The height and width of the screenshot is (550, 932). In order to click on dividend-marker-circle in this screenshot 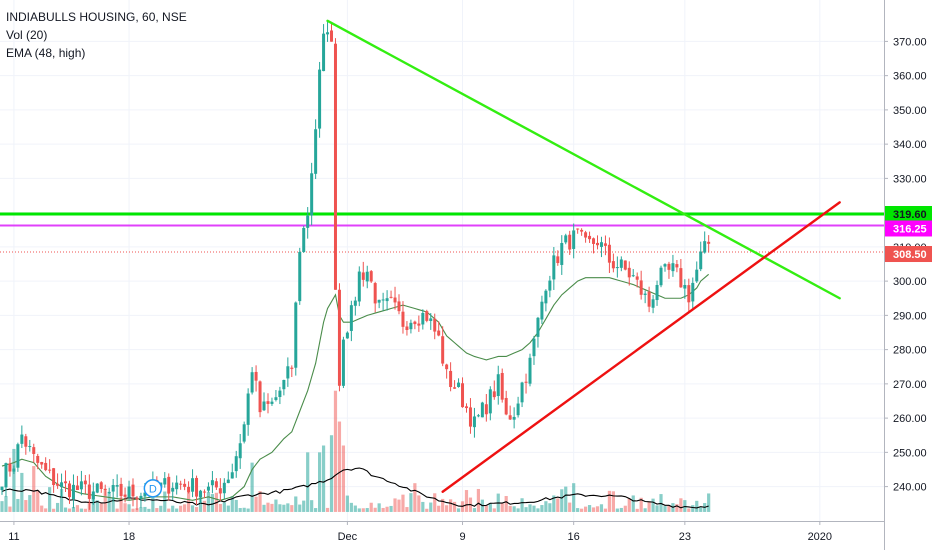, I will do `click(153, 488)`.